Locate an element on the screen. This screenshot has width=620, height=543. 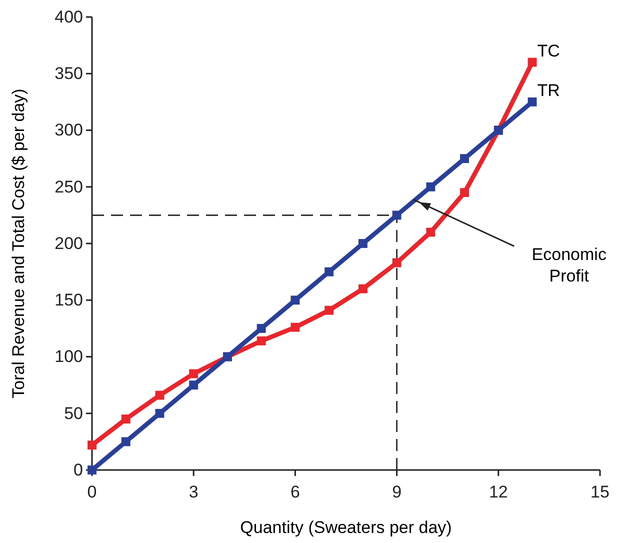
y-tick-label: 50 is located at coordinates (73, 413).